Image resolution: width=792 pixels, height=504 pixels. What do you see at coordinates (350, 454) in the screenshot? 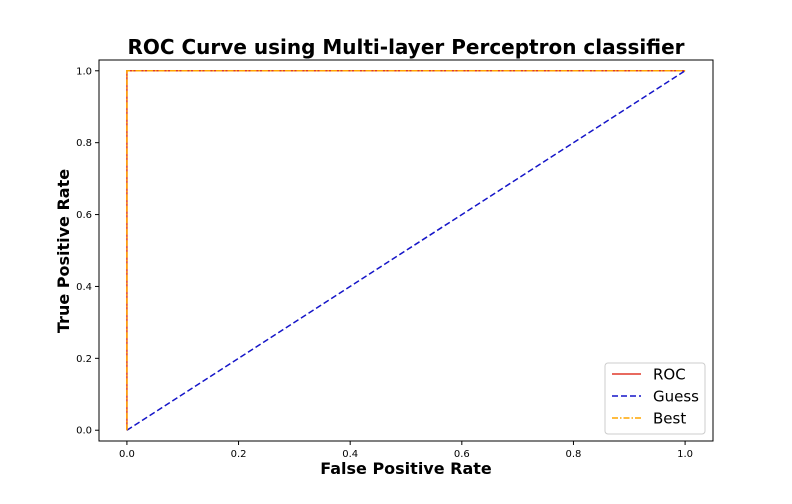
I see `x-tick-label: 0.4` at bounding box center [350, 454].